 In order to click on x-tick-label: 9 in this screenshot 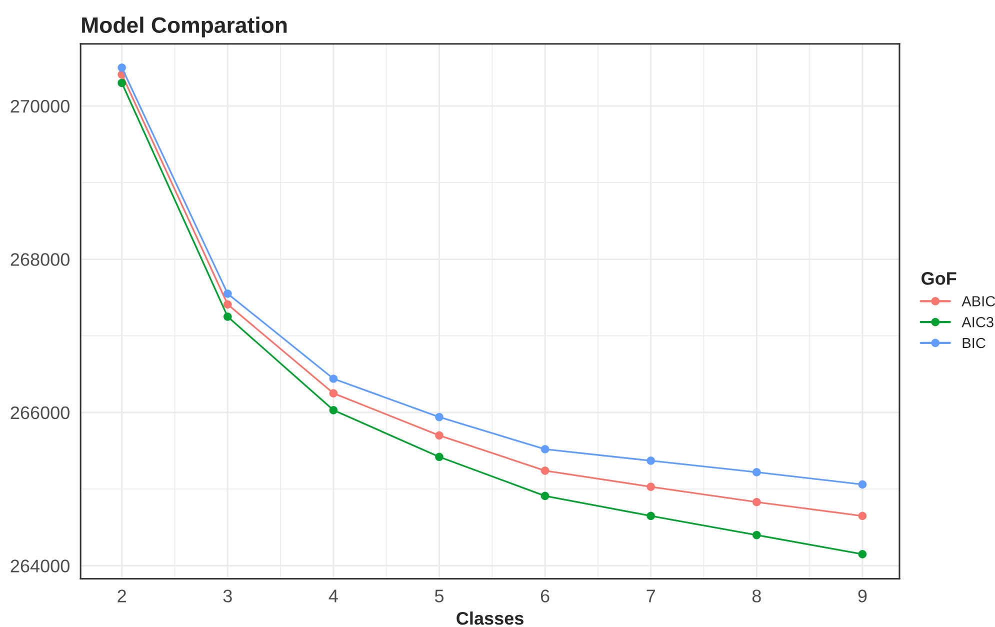, I will do `click(862, 596)`.